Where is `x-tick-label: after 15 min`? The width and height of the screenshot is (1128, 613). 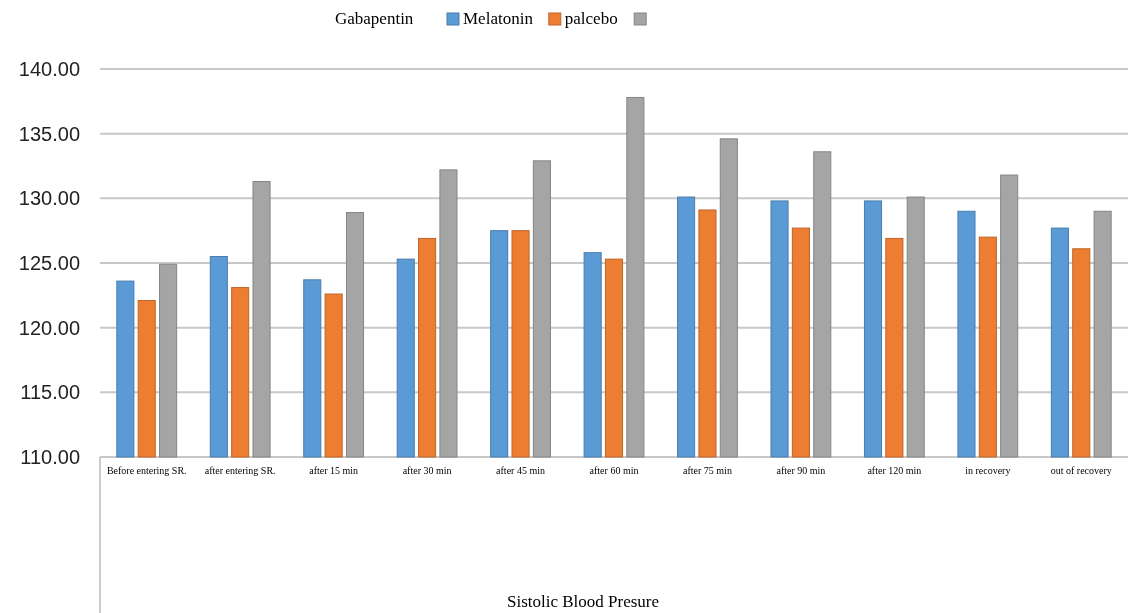 x-tick-label: after 15 min is located at coordinates (334, 470).